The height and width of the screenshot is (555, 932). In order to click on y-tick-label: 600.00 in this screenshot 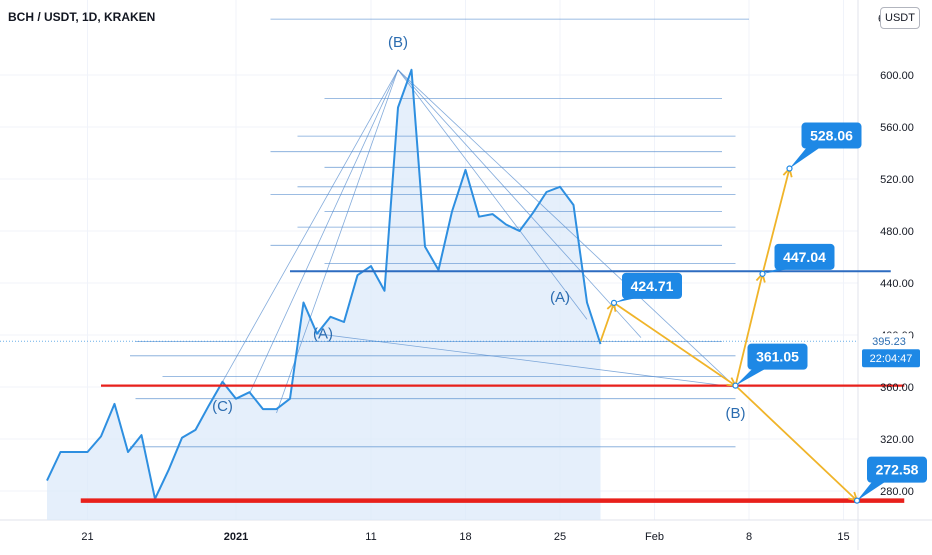, I will do `click(897, 76)`.